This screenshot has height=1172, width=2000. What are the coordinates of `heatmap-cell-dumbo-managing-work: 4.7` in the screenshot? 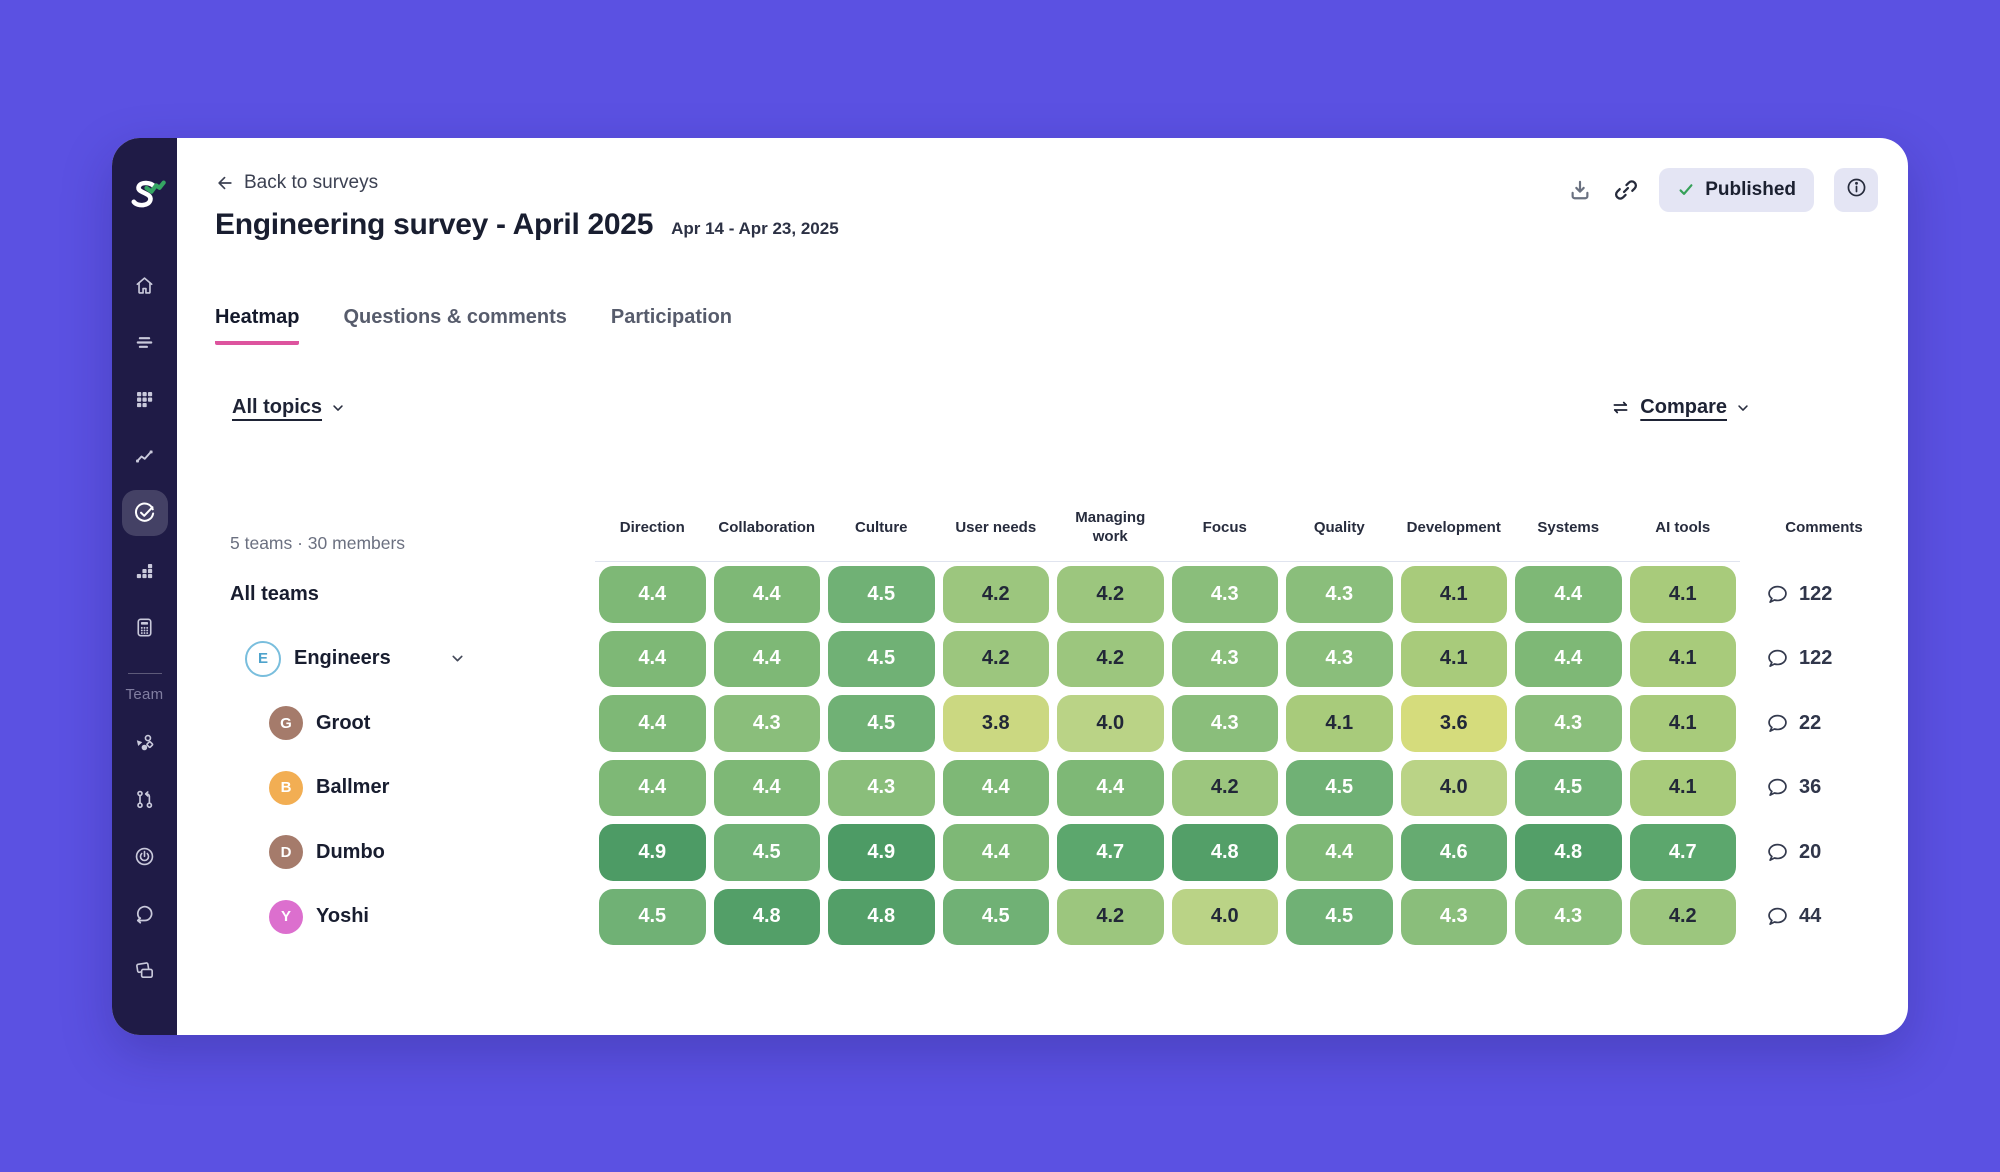 It's located at (1110, 852).